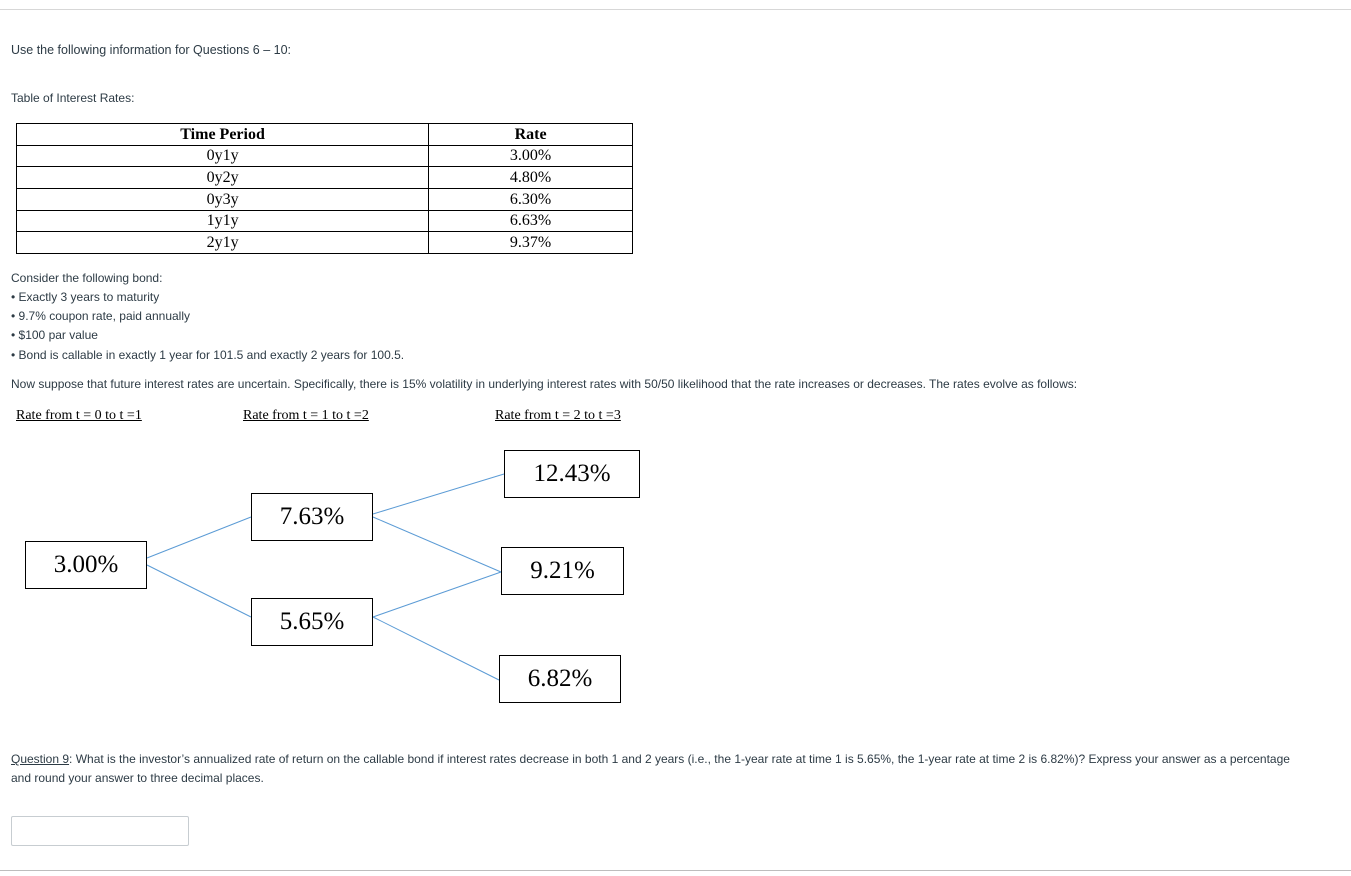  Describe the element at coordinates (530, 221) in the screenshot. I see `rate-cell: 6.63%` at that location.